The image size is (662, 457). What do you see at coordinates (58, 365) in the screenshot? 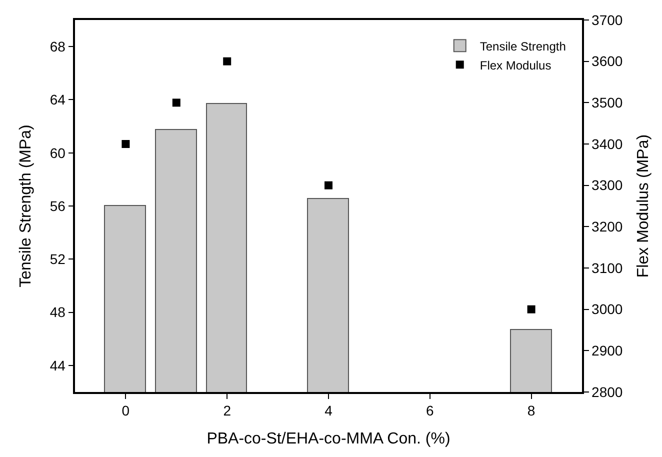
I see `y-tick-label: 44` at bounding box center [58, 365].